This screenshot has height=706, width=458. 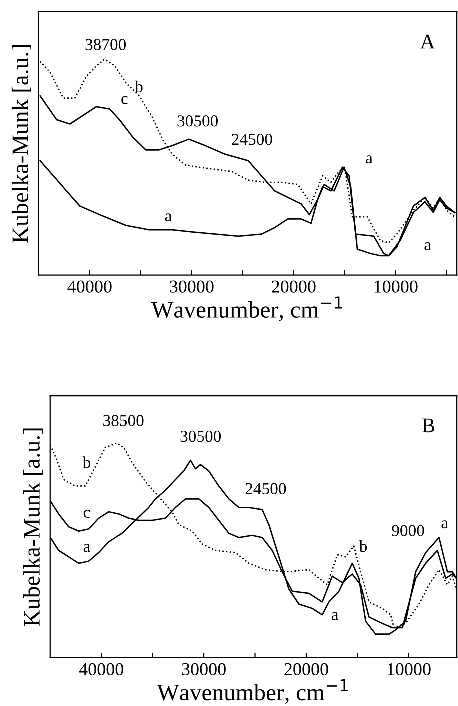 What do you see at coordinates (124, 420) in the screenshot?
I see `text: 38500` at bounding box center [124, 420].